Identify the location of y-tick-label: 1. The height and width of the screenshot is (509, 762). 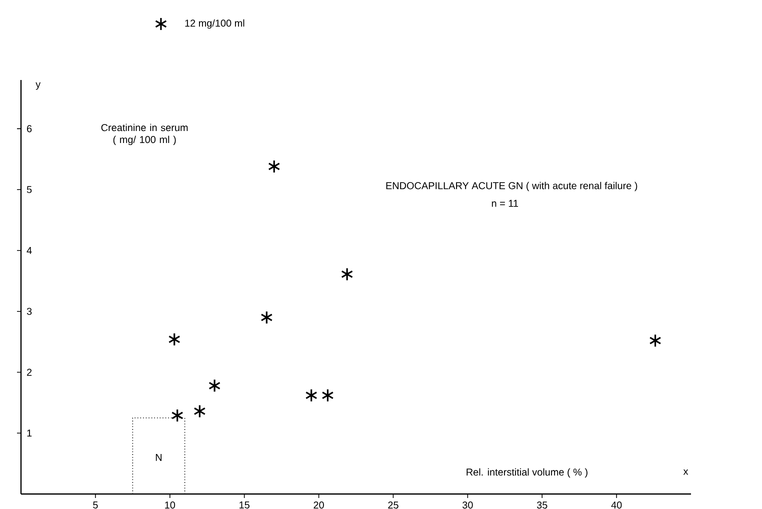
(29, 433).